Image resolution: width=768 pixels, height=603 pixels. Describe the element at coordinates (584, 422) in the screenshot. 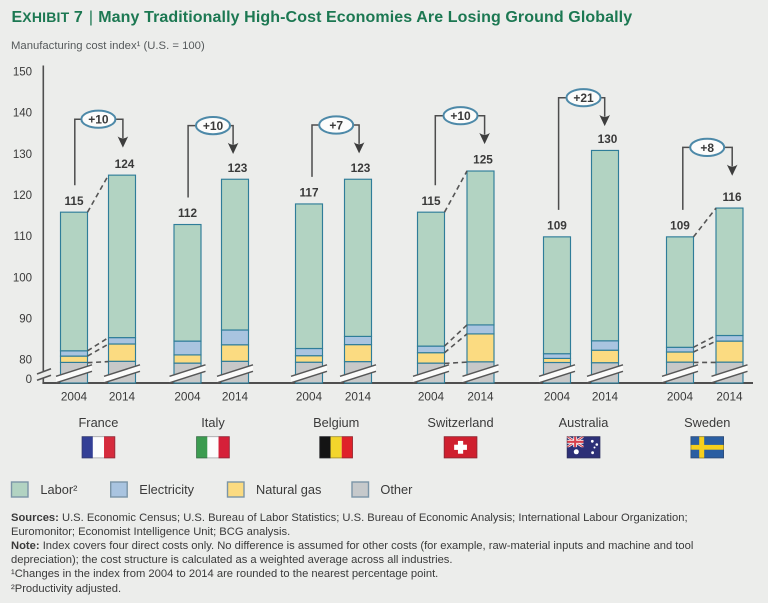

I see `svg-text: Australia` at that location.